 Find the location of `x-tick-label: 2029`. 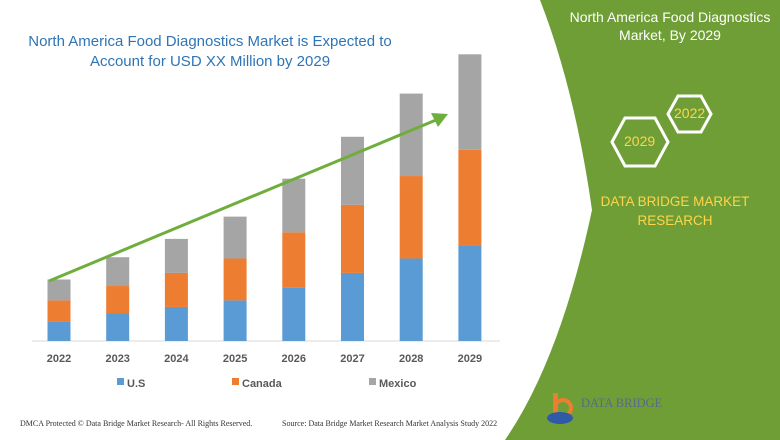

x-tick-label: 2029 is located at coordinates (470, 359).